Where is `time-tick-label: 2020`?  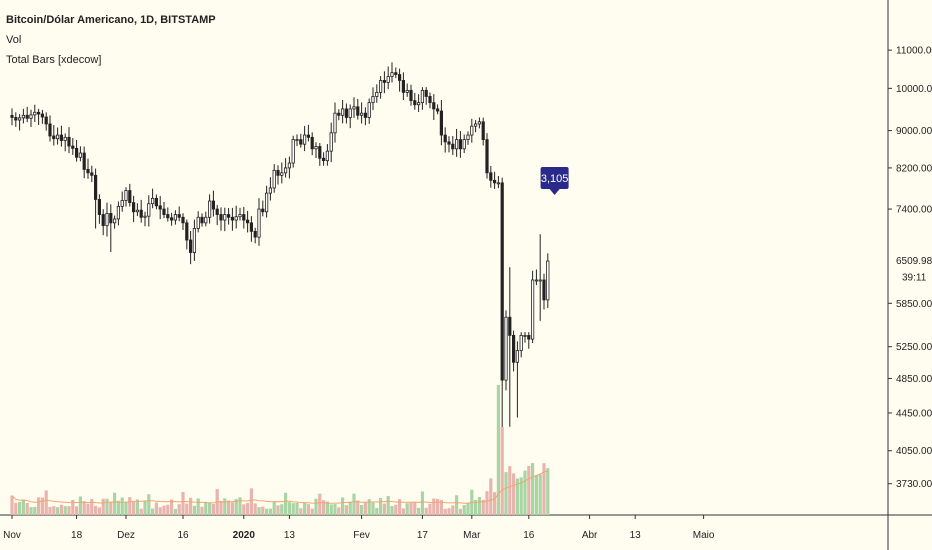
time-tick-label: 2020 is located at coordinates (244, 535).